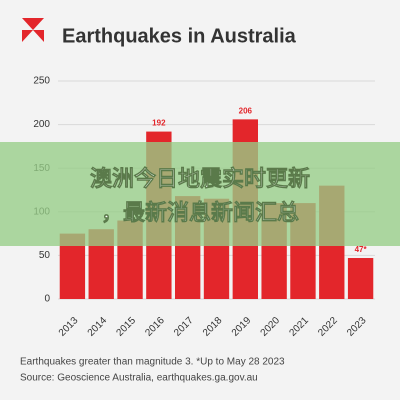 This screenshot has width=400, height=400. Describe the element at coordinates (33, 30) in the screenshot. I see `logo` at that location.